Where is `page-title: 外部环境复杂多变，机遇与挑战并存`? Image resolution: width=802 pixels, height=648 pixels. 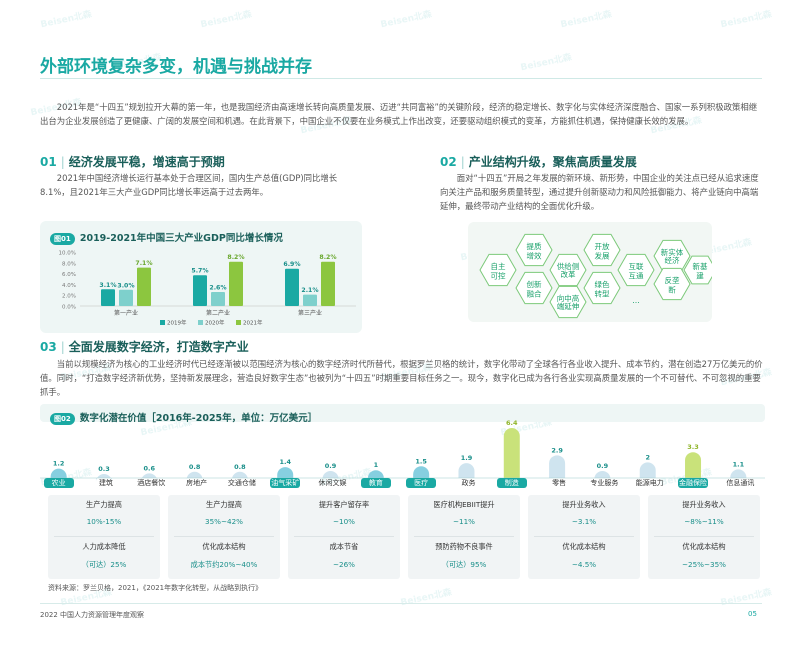
page-title: 外部环境复杂多变，机遇与挑战并存 is located at coordinates (176, 67).